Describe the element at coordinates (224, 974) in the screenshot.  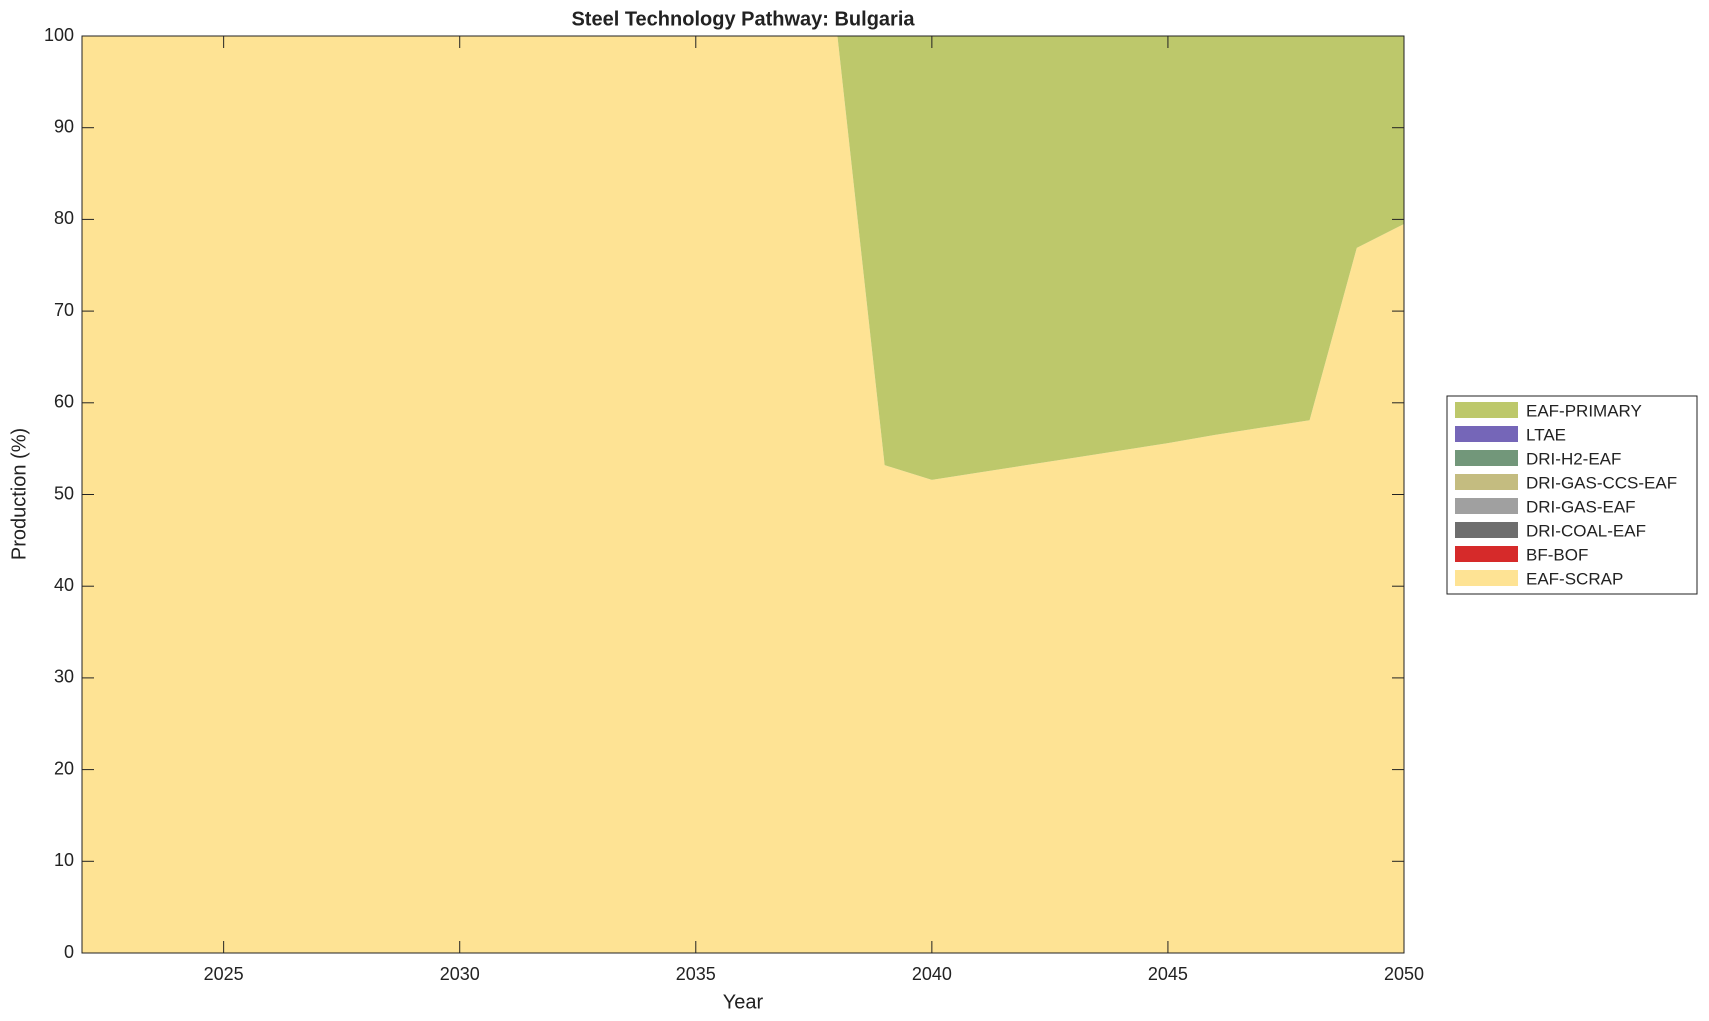
I see `x-tick-label: 2025` at that location.